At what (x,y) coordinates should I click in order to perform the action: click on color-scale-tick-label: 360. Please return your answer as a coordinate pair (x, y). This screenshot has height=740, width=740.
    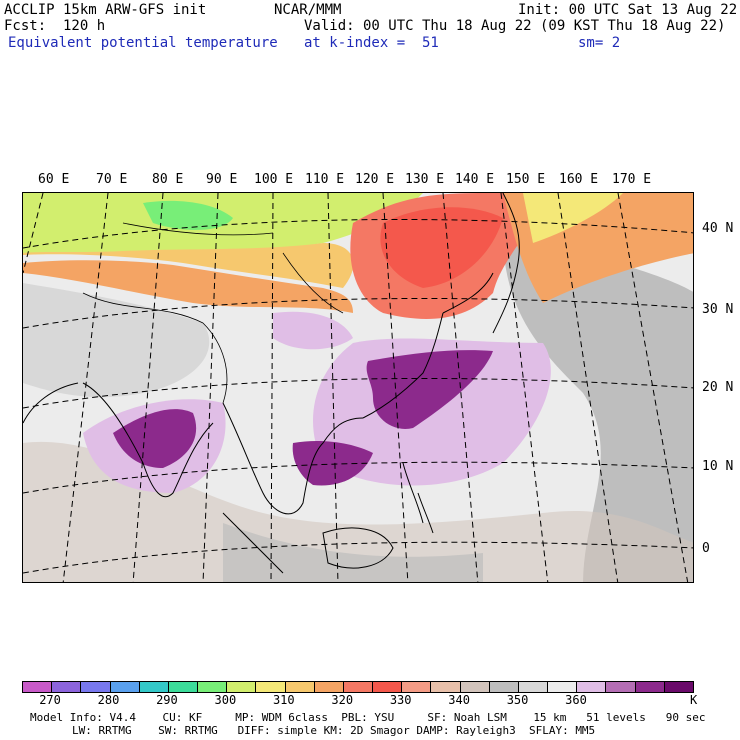
    Looking at the image, I should click on (576, 700).